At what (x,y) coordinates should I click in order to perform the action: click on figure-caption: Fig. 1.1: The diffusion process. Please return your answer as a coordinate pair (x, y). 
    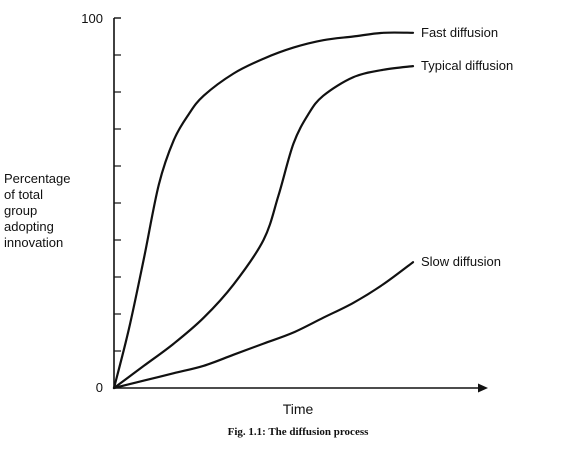
    Looking at the image, I should click on (298, 432).